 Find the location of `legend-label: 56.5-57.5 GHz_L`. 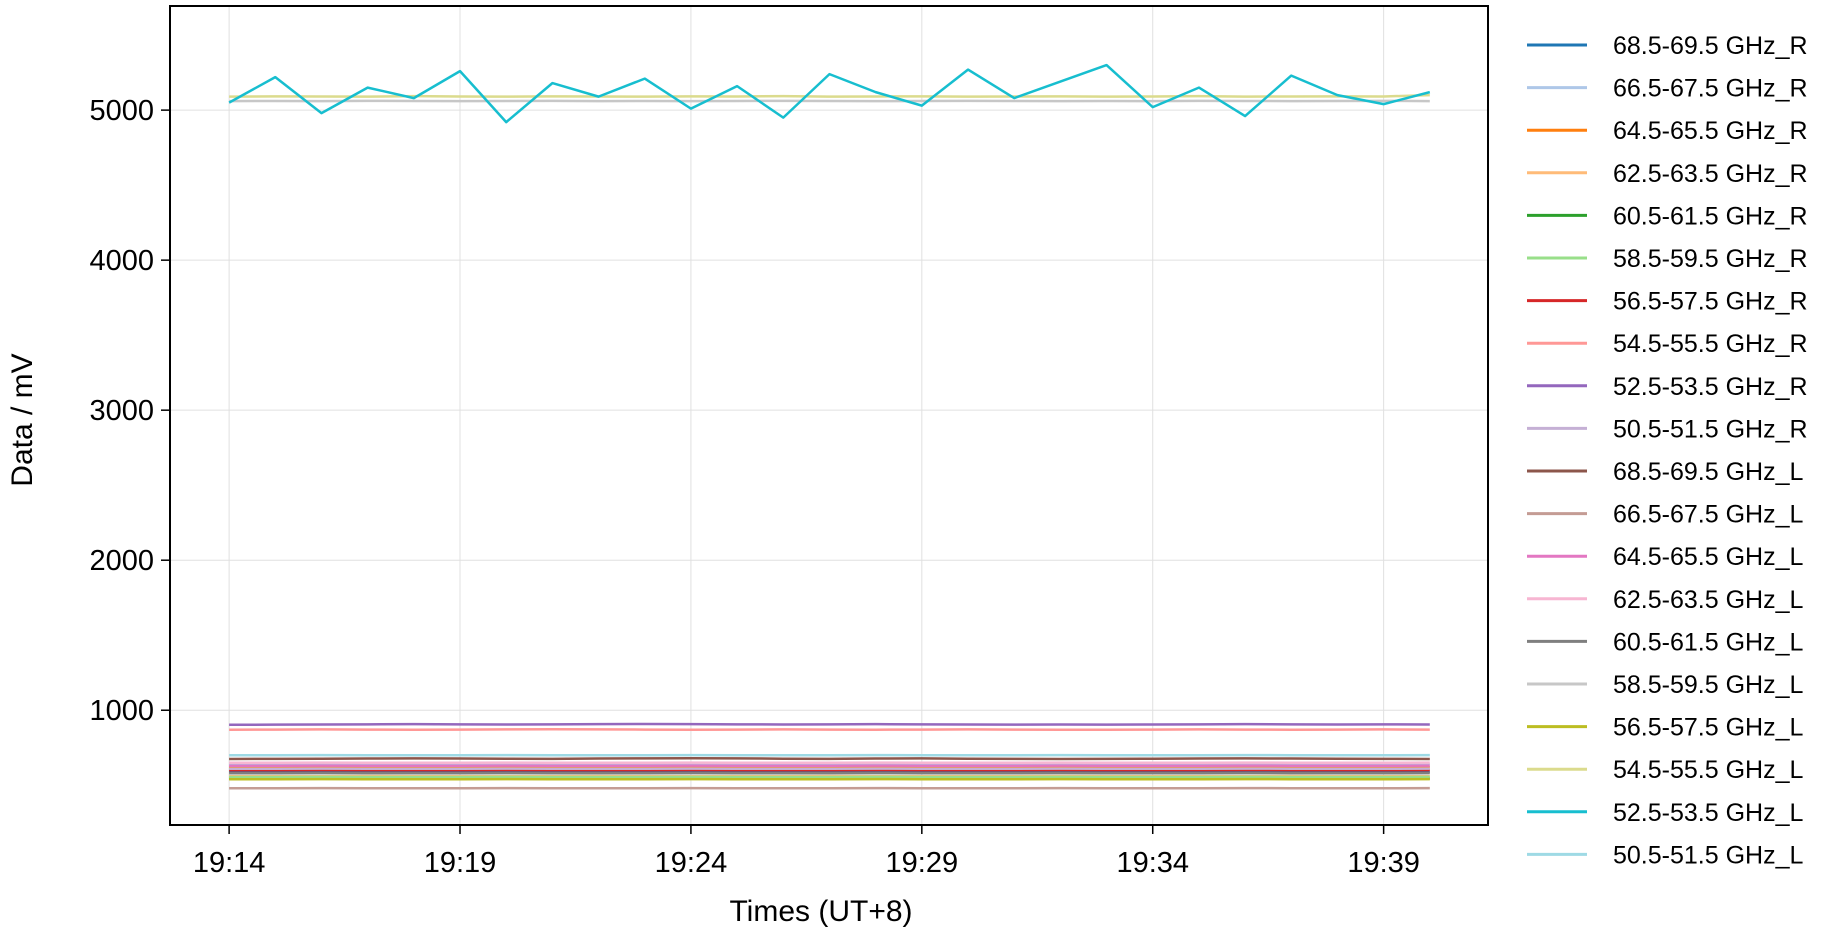

legend-label: 56.5-57.5 GHz_L is located at coordinates (1708, 728).